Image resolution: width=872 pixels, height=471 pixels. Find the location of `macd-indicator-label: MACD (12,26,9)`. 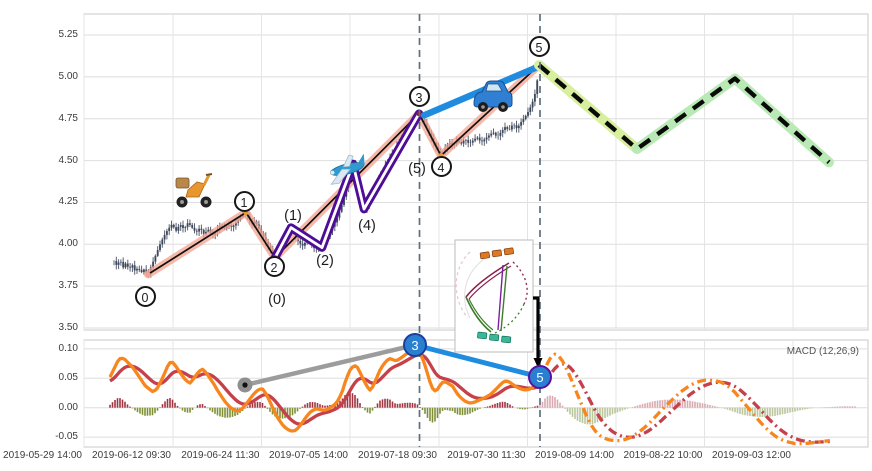

macd-indicator-label: MACD (12,26,9) is located at coordinates (822, 351).